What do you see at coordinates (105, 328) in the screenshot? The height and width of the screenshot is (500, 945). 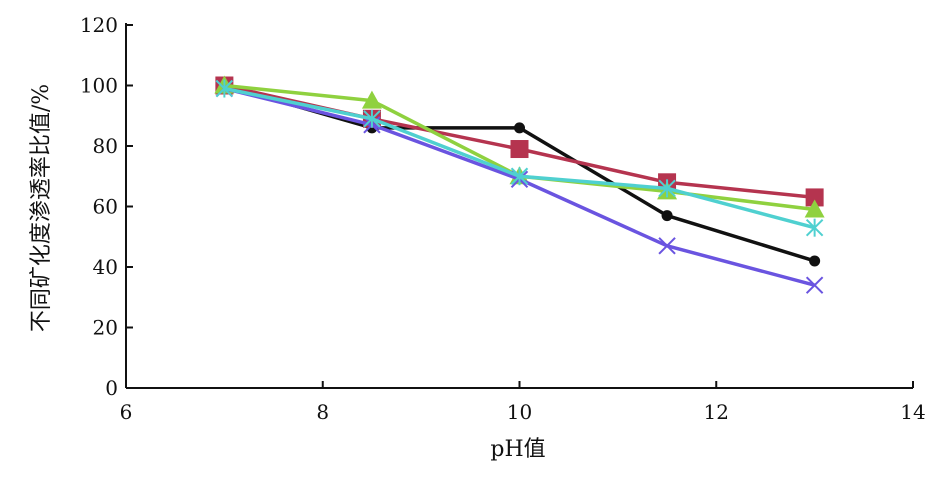 I see `y-tick-label: 20` at bounding box center [105, 328].